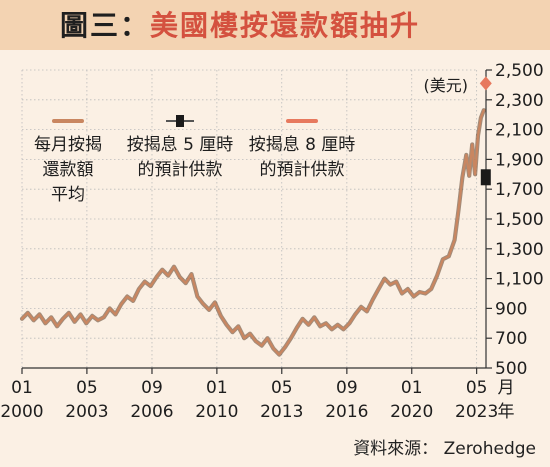  I want to click on y-tick-label: 2,300, so click(519, 101).